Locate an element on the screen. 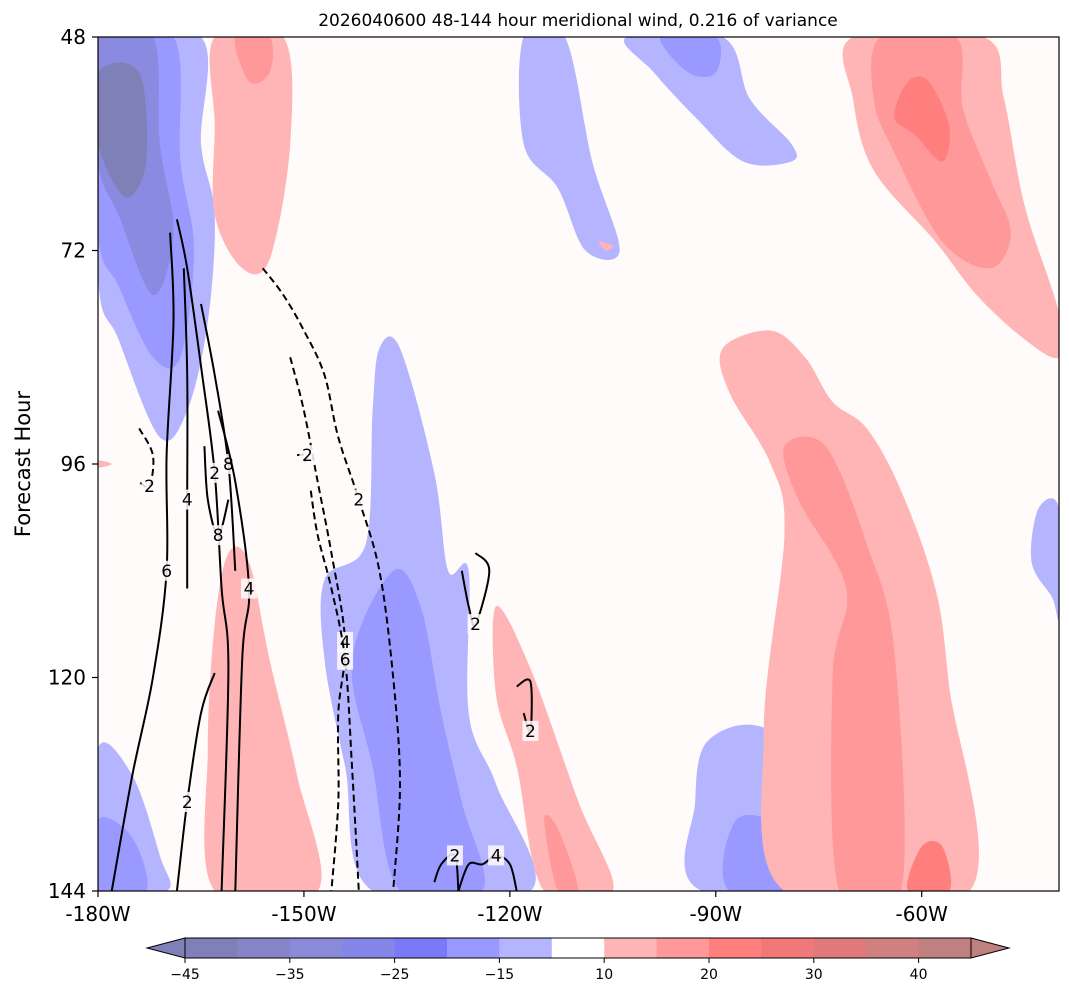  x-tick-label: -120W is located at coordinates (509, 914).